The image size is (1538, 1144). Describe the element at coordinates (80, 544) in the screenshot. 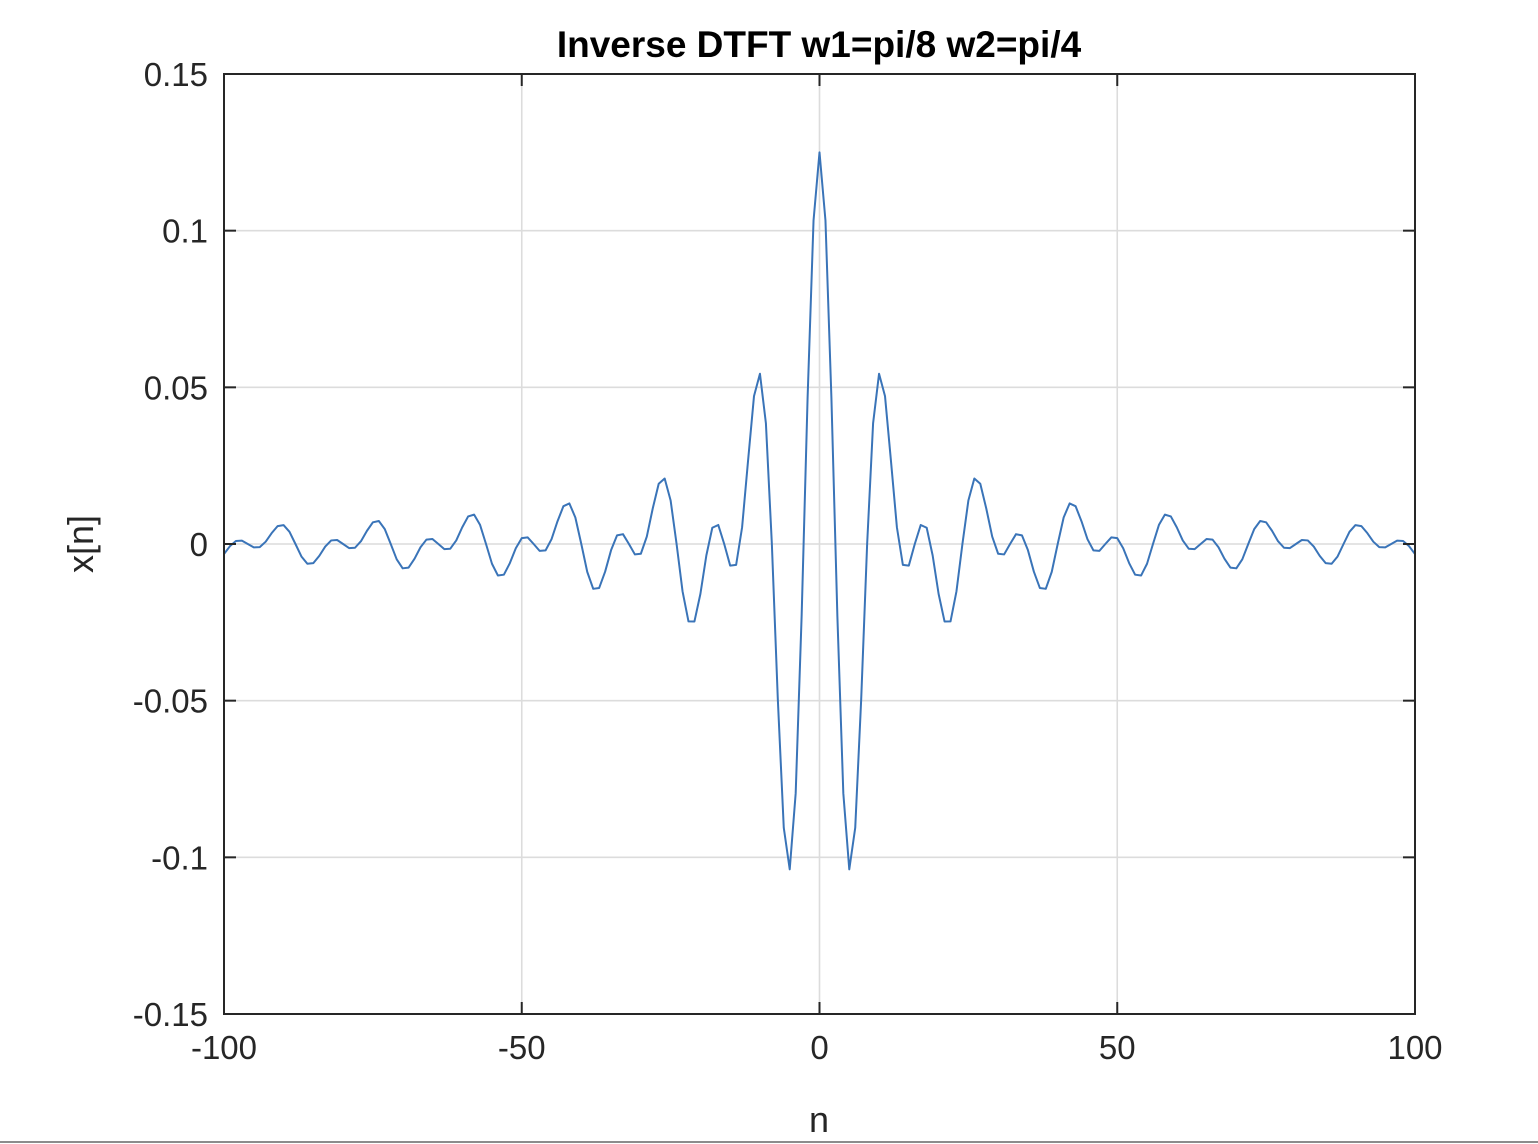

I see `y-axis-label: x[n]` at that location.